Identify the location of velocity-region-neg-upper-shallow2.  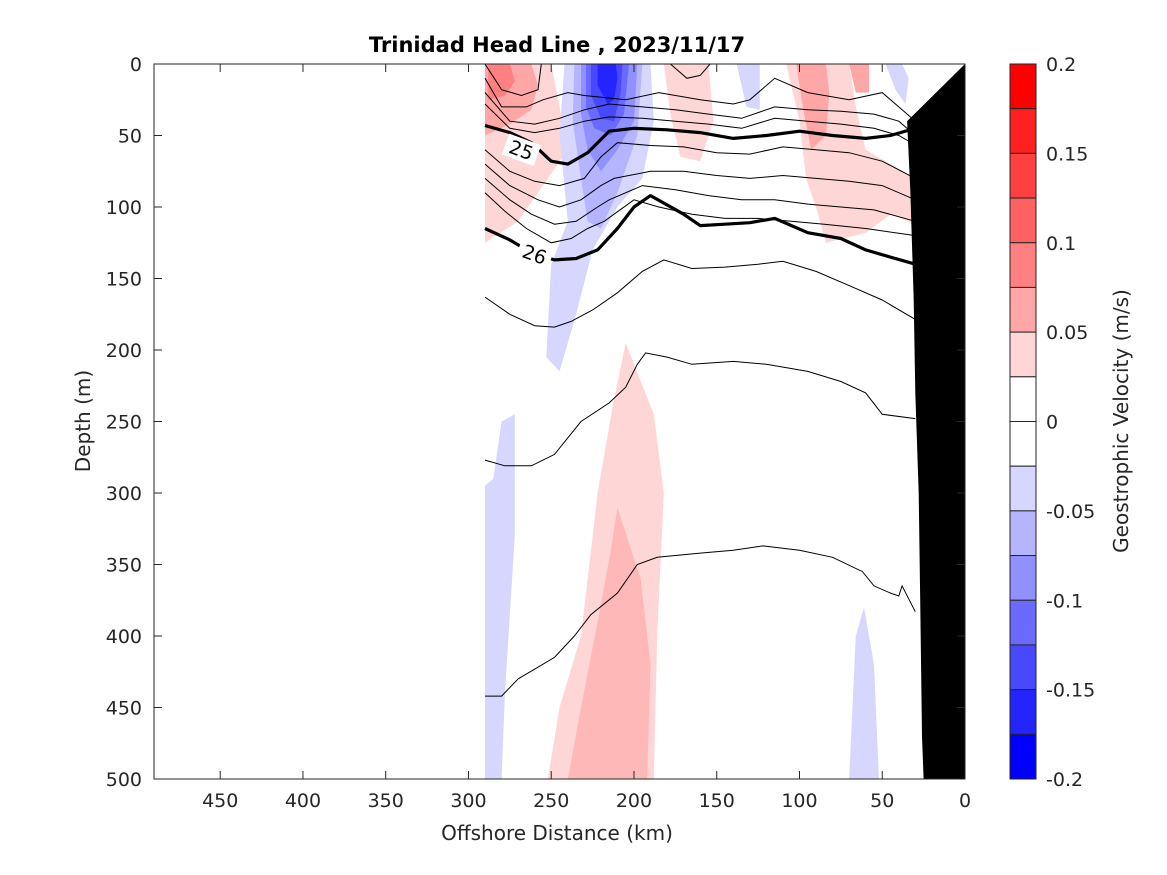
(897, 84).